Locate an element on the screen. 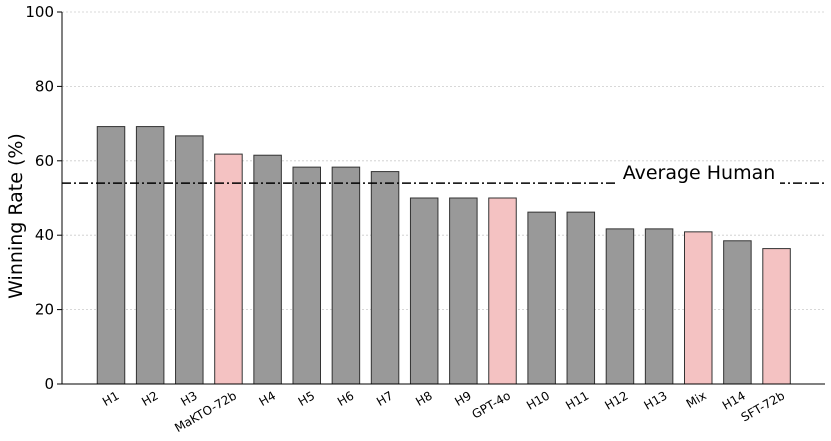 The height and width of the screenshot is (441, 831). x-tick-label: H4 is located at coordinates (267, 398).